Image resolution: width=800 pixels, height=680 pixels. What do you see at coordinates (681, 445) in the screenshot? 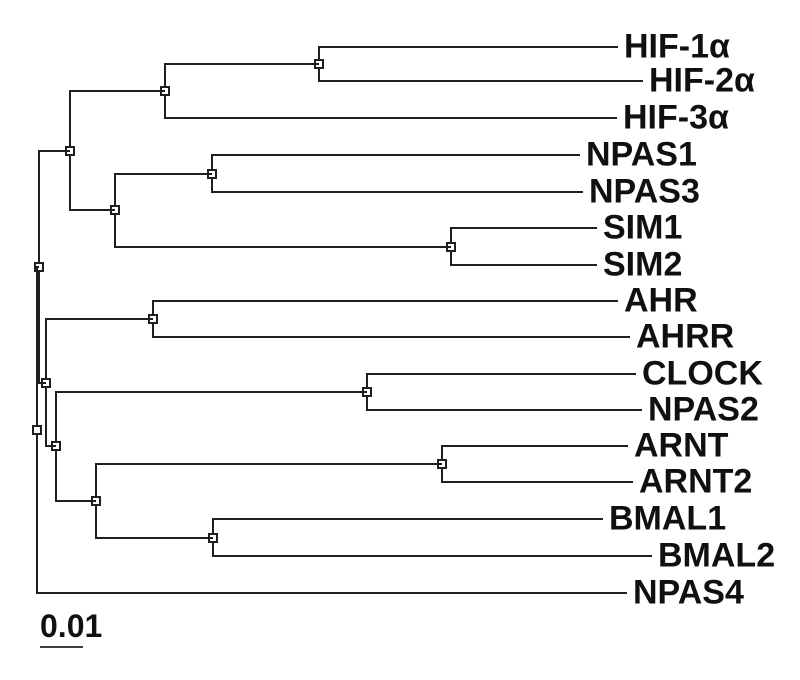
I see `taxon-label: ARNT` at bounding box center [681, 445].